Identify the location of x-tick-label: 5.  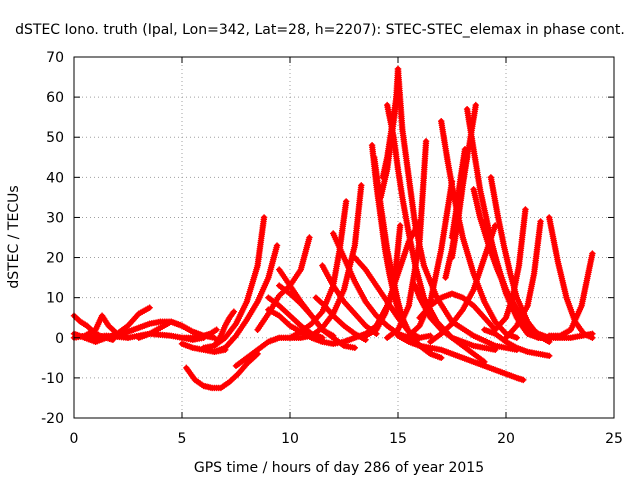
(182, 439).